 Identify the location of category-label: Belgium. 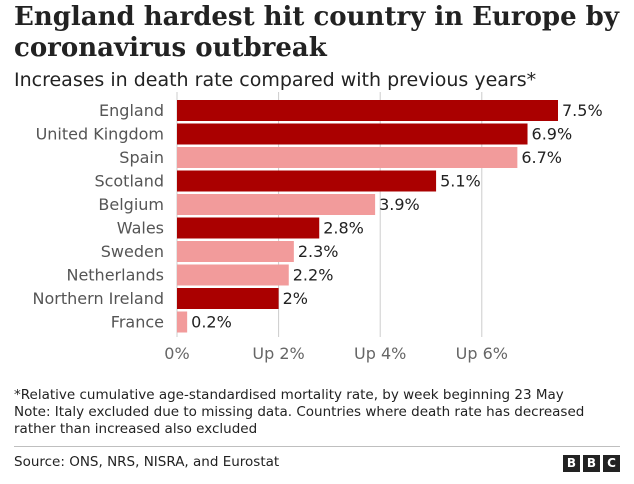
(131, 204).